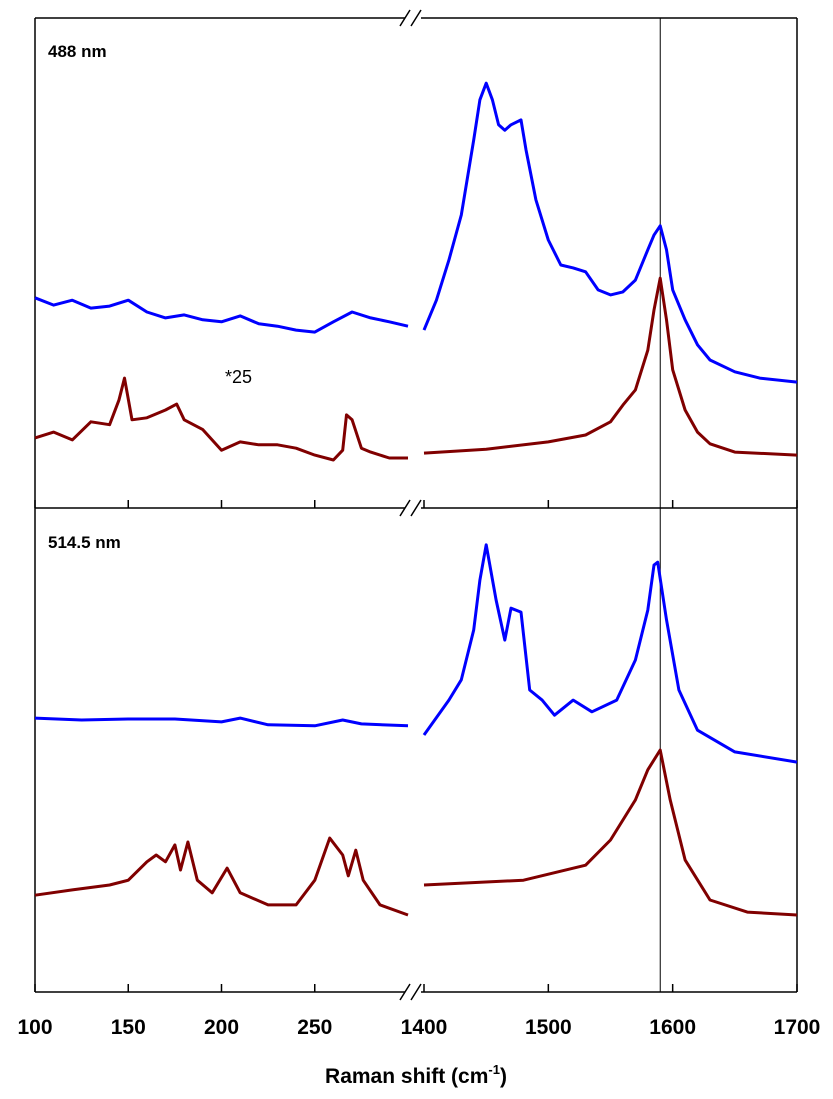  I want to click on x-axis-title-sup: -1, so click(494, 1069).